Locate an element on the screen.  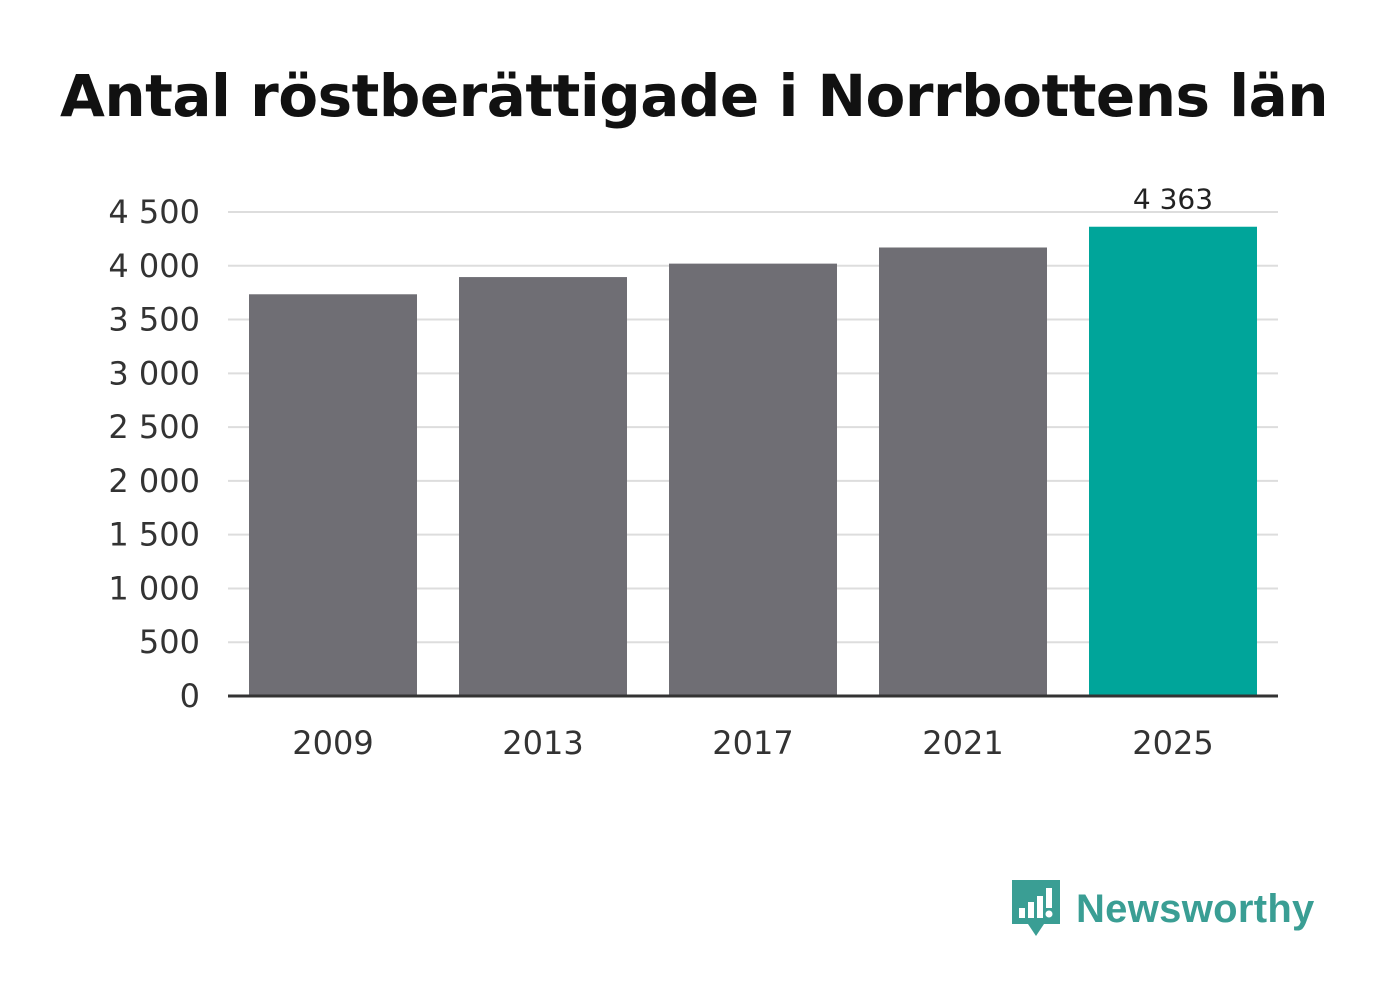
y-tick-label: 4 000 is located at coordinates (154, 266).